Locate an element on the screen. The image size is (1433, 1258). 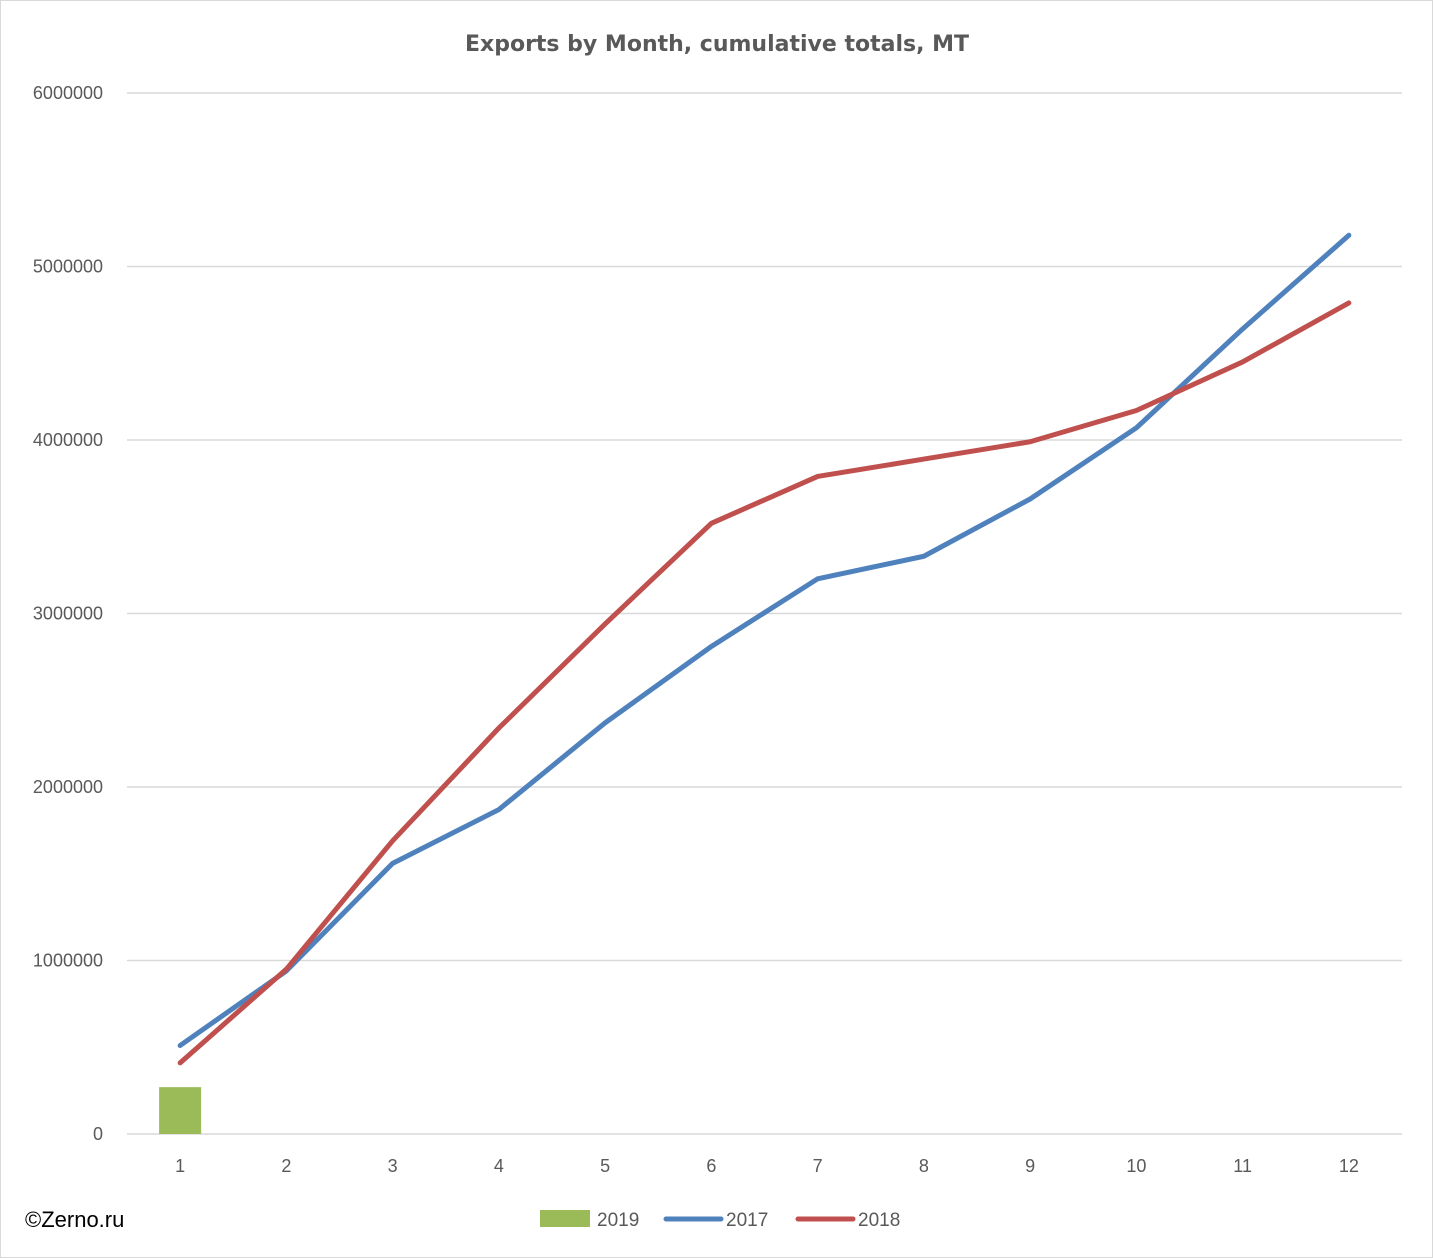
watermark: ©Zerno.ru is located at coordinates (75, 1219).